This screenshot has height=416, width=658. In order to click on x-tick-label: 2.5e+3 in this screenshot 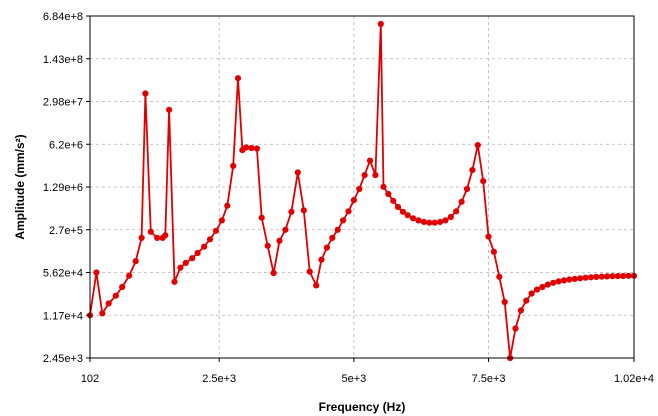, I will do `click(219, 379)`.